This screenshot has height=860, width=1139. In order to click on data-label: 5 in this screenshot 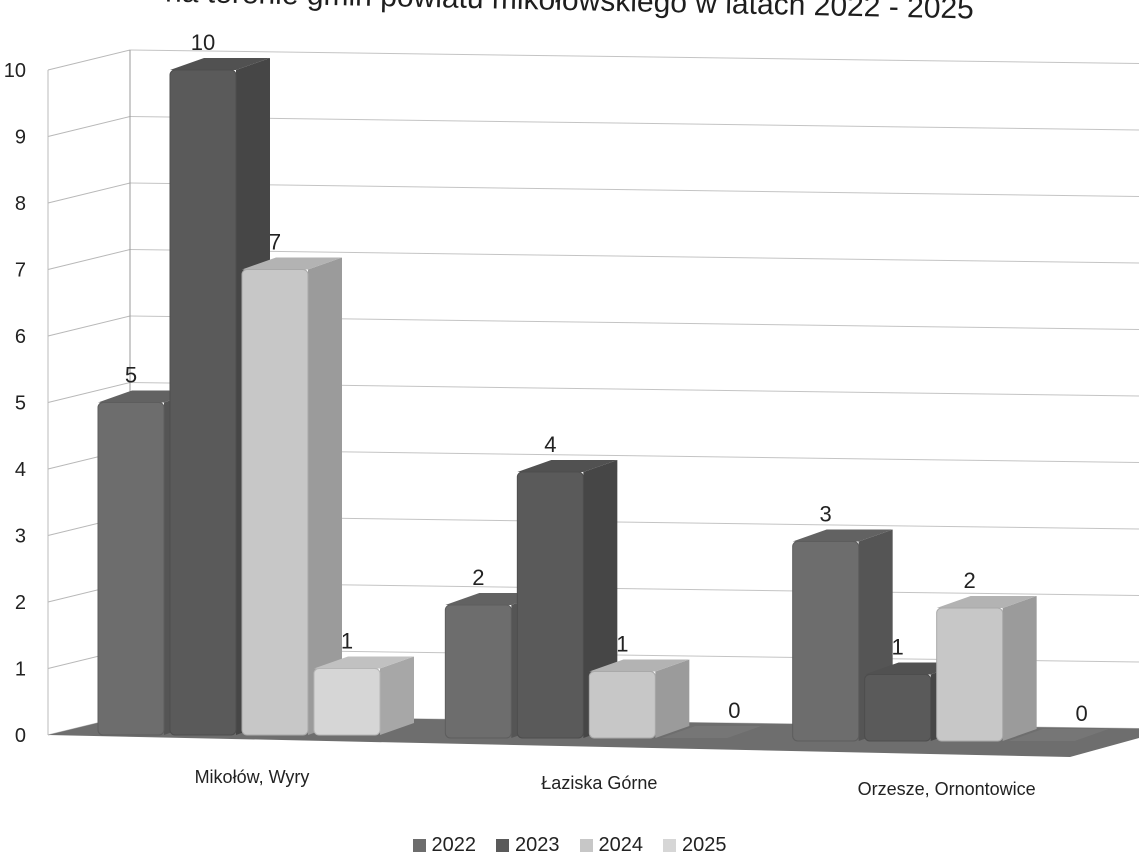, I will do `click(131, 375)`.